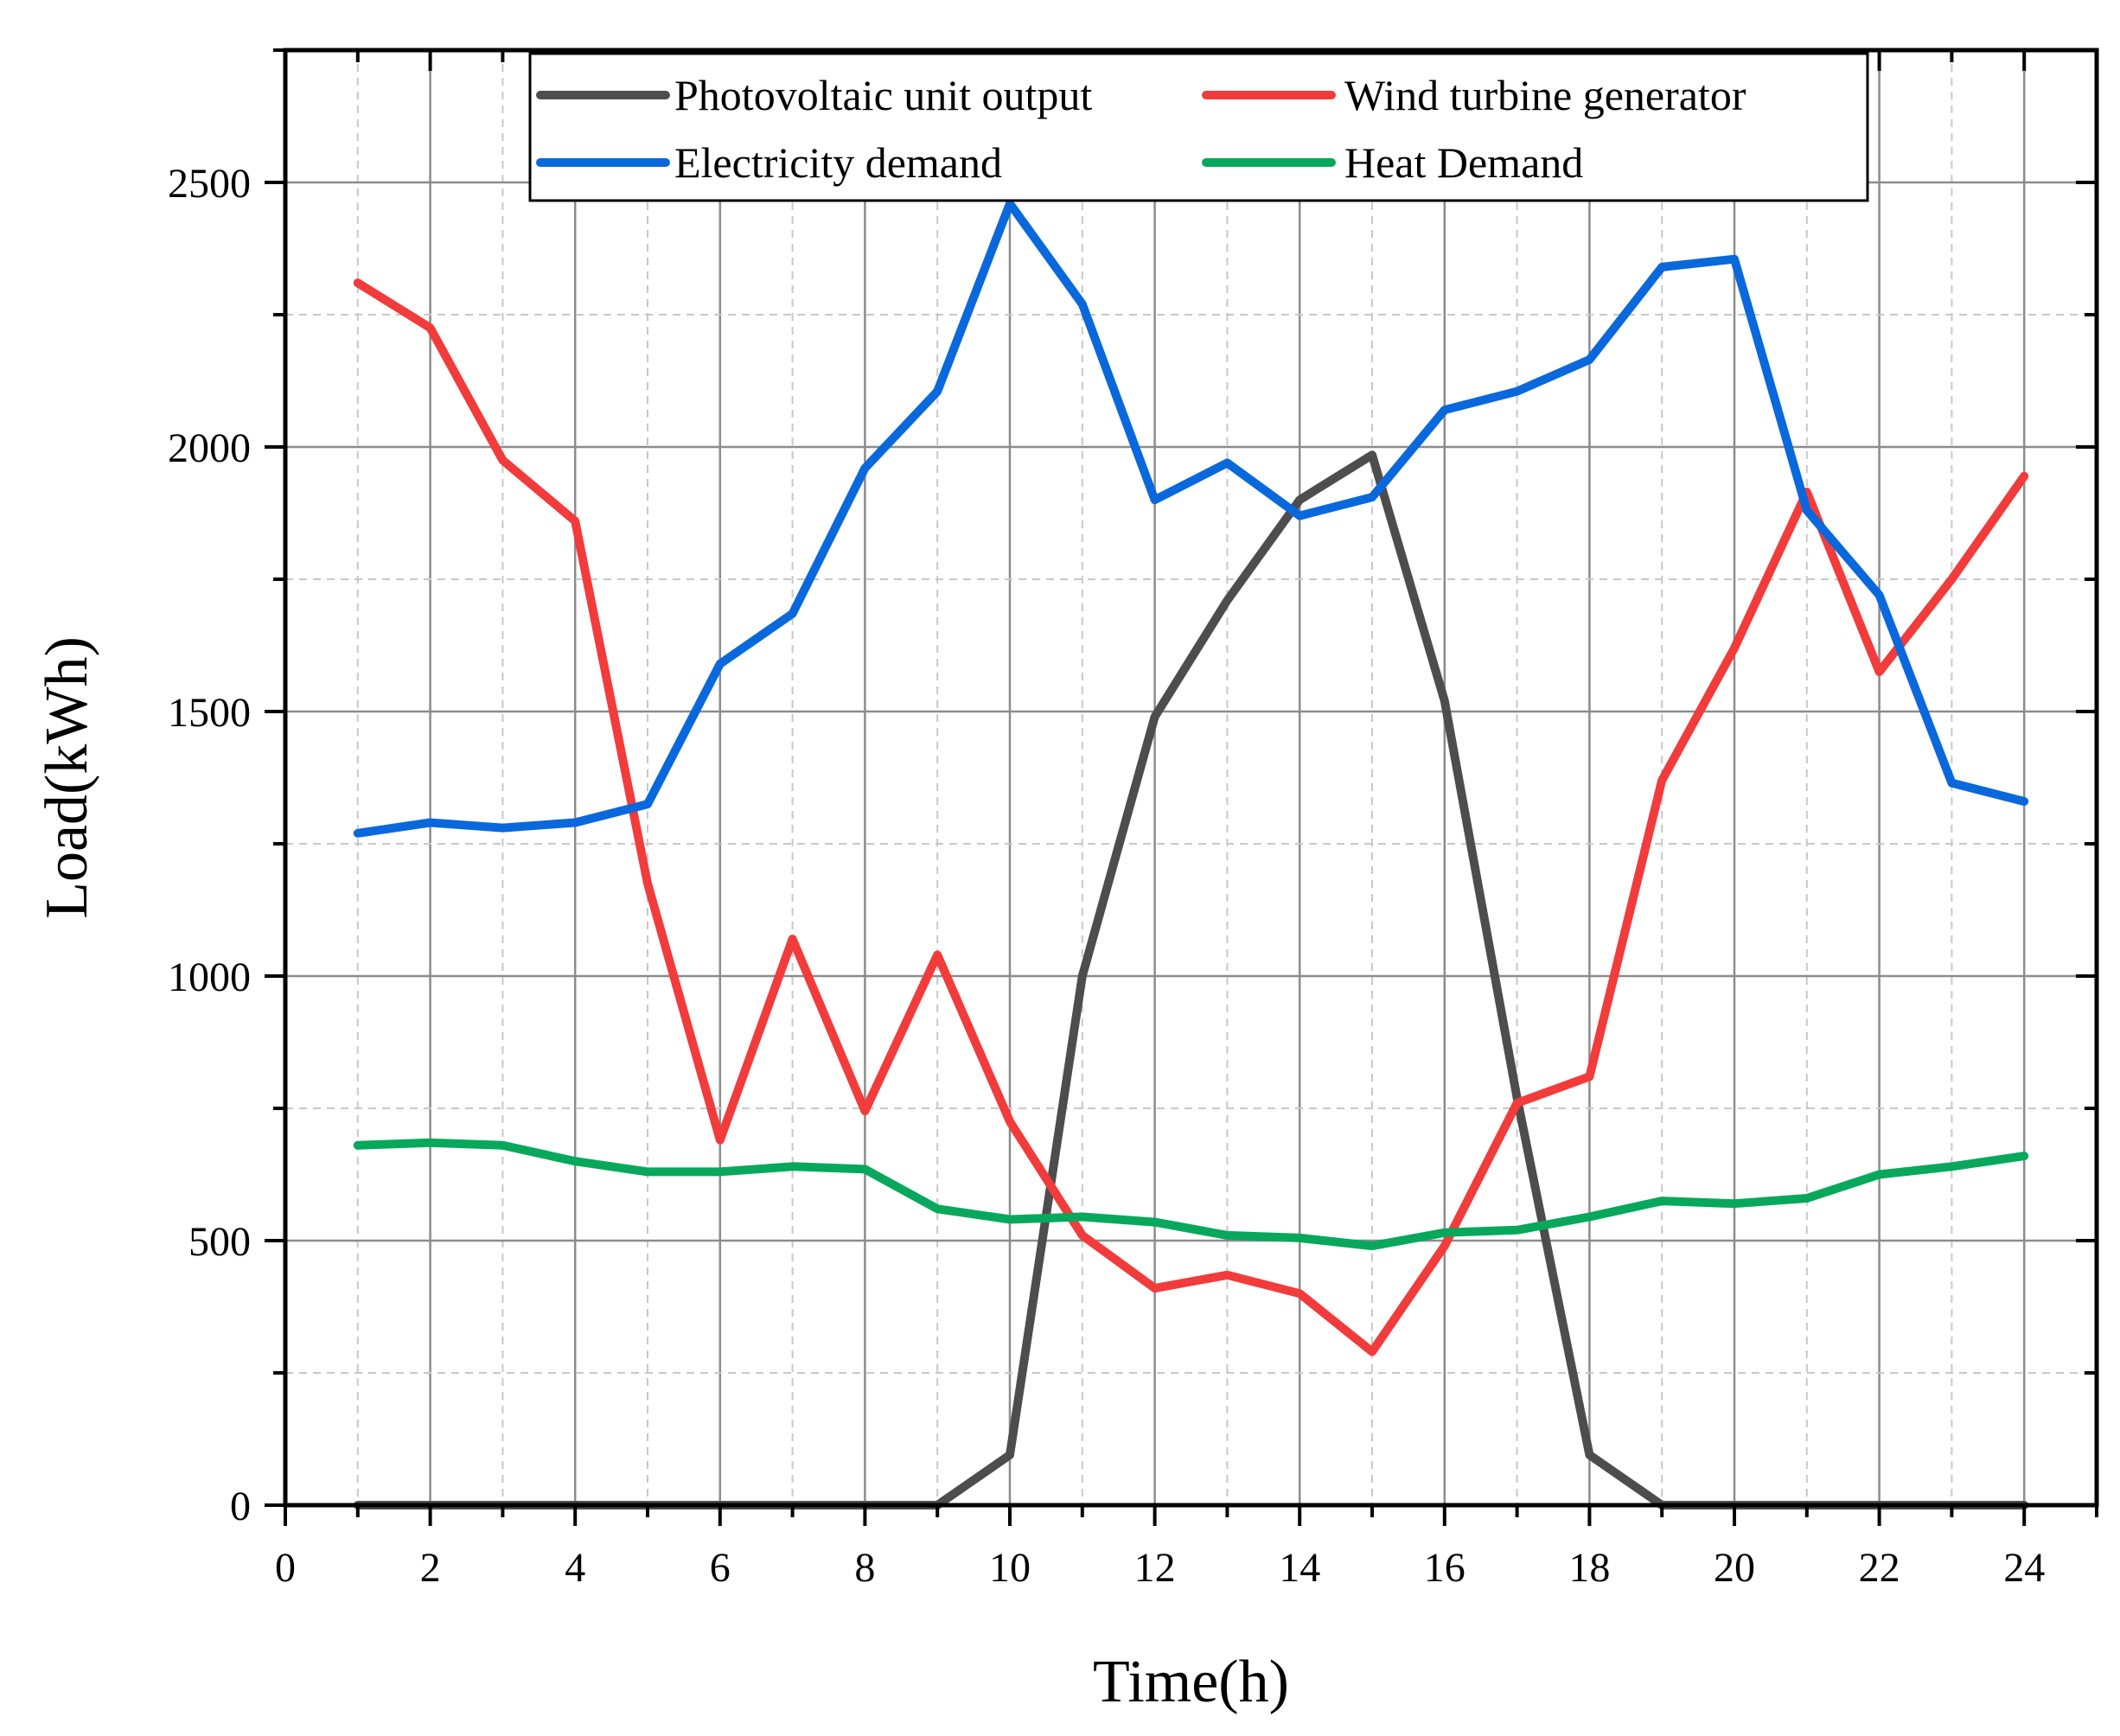 Image resolution: width=2120 pixels, height=1736 pixels. What do you see at coordinates (210, 448) in the screenshot?
I see `y-tick-label: 2000` at bounding box center [210, 448].